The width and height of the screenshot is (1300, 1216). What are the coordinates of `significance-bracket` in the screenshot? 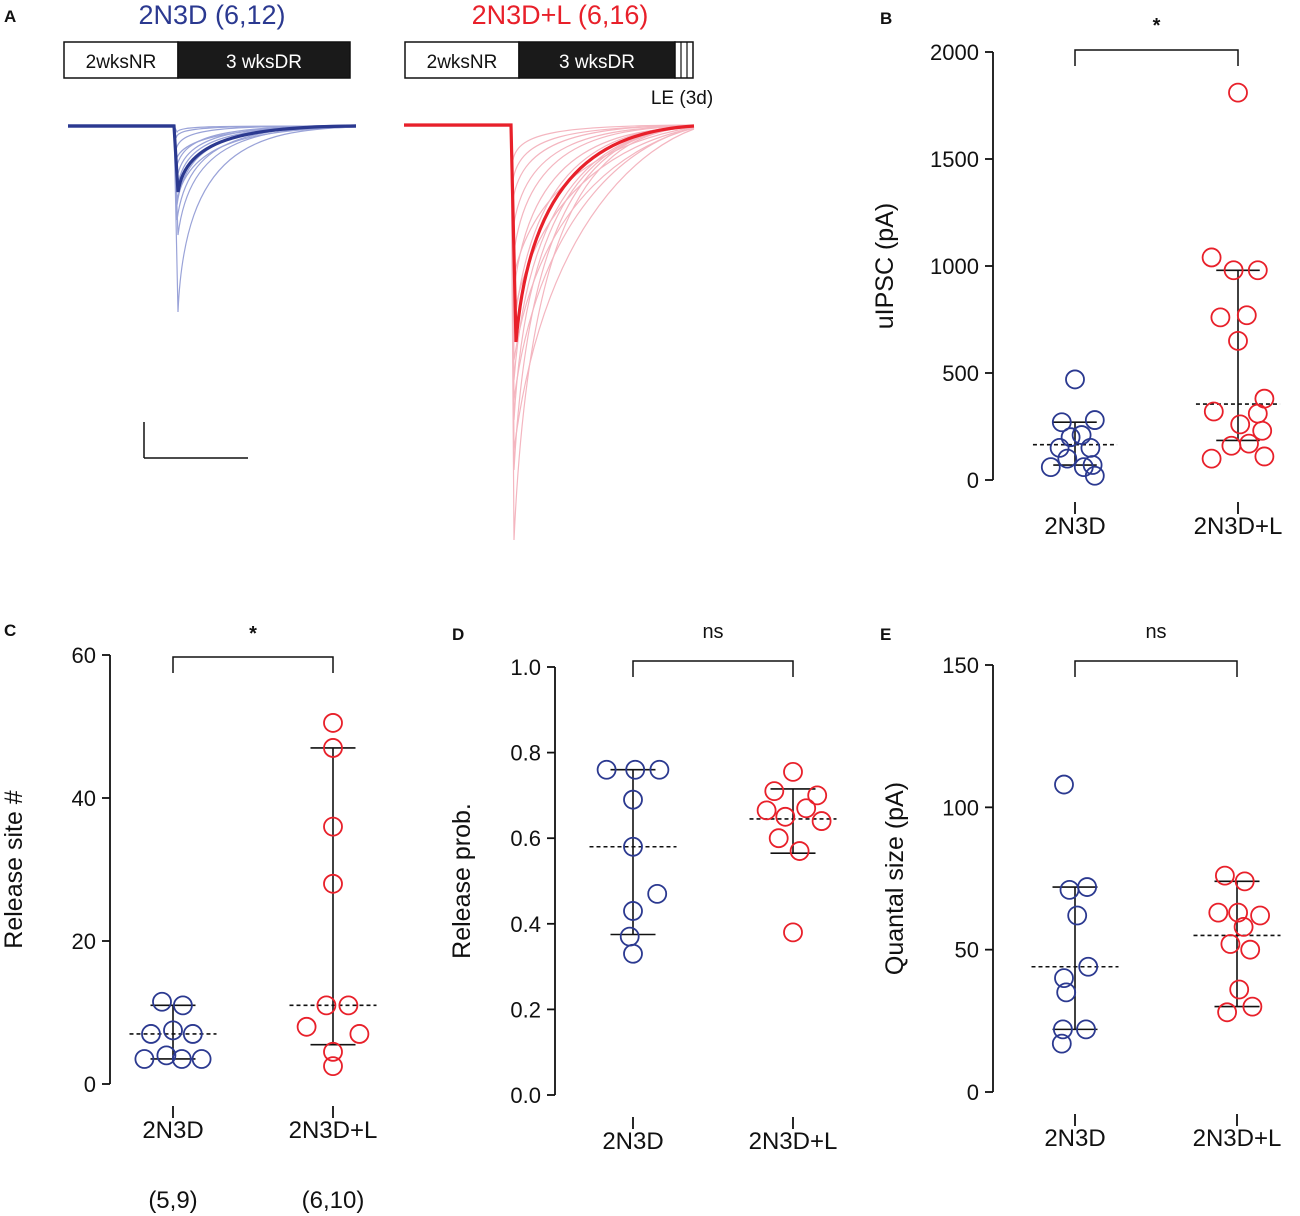 It's located at (1156, 57).